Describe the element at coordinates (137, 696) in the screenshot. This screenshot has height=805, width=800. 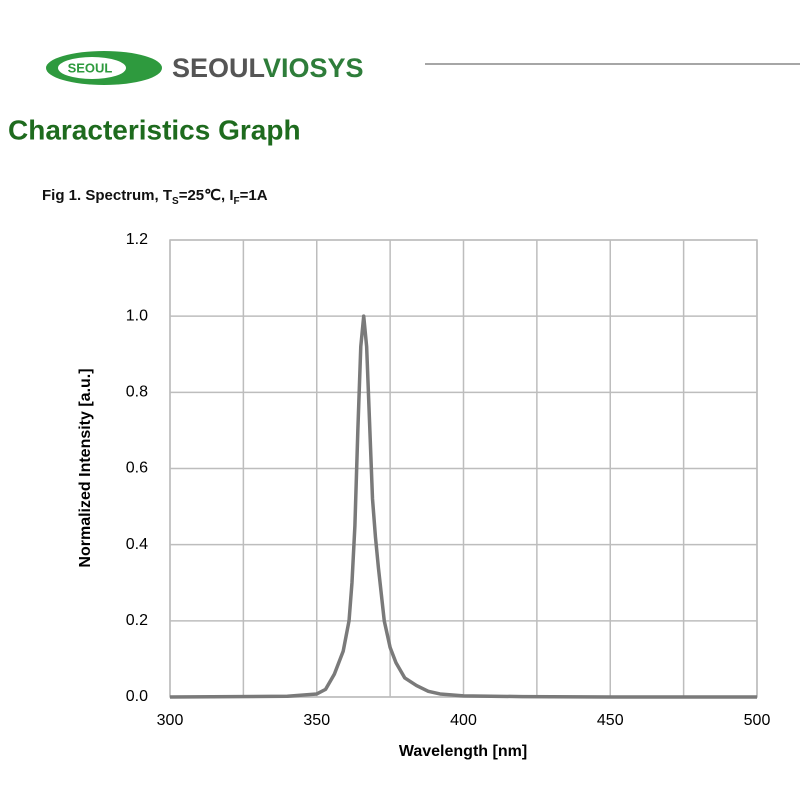
I see `y-tick-label: 0.0` at that location.